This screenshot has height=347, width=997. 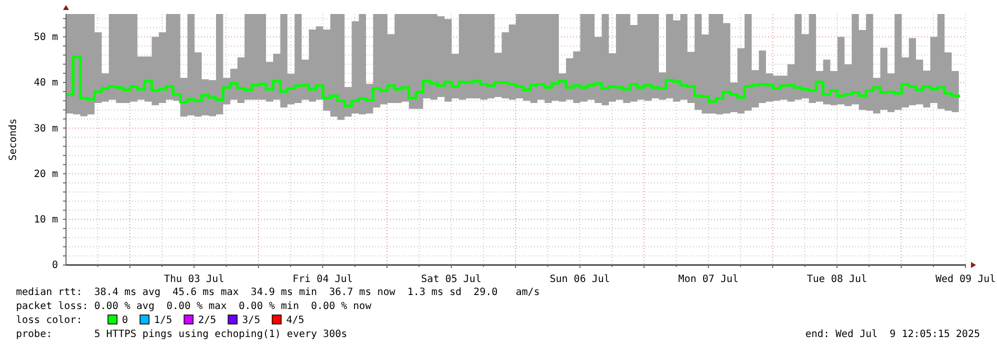 What do you see at coordinates (46, 174) in the screenshot?
I see `y-tick-label: 20 m` at bounding box center [46, 174].